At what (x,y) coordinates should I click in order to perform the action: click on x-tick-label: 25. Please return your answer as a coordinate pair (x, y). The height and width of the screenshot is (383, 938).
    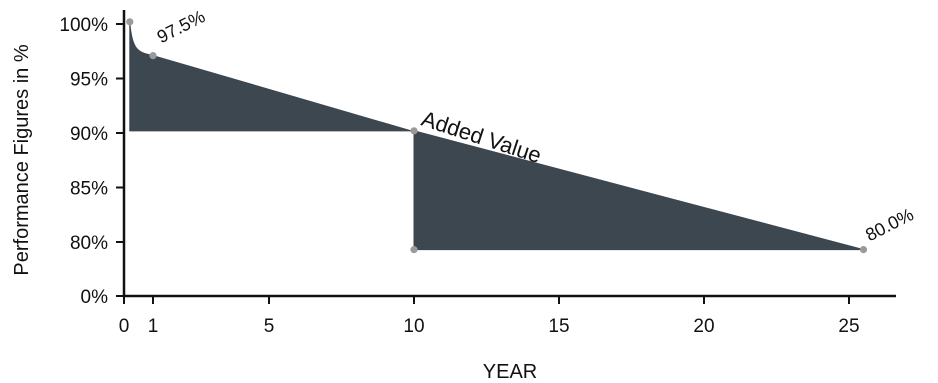
    Looking at the image, I should click on (848, 326).